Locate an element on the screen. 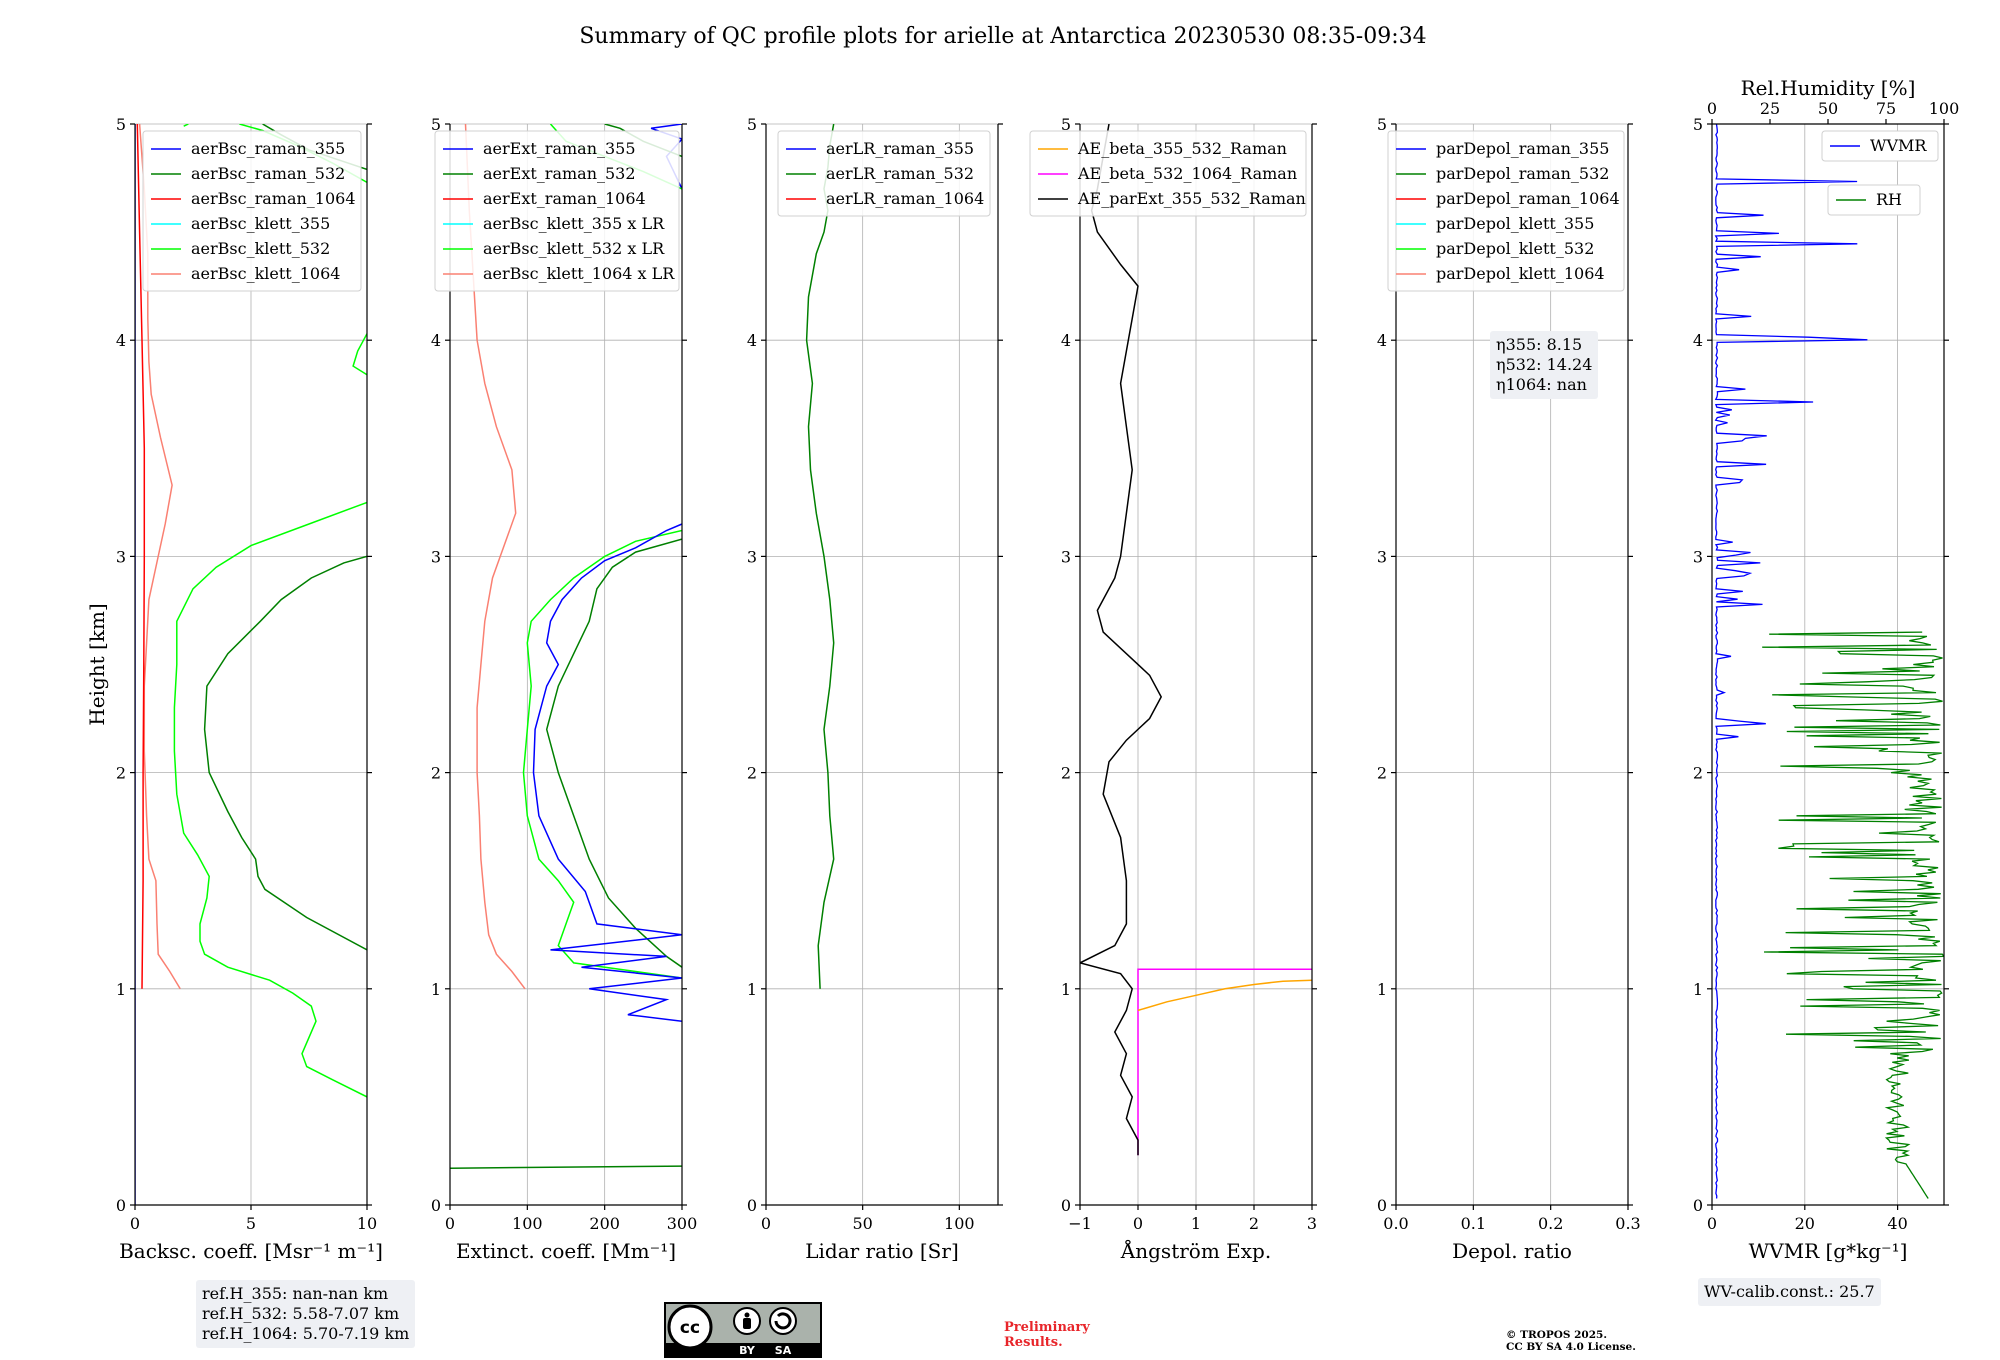 The width and height of the screenshot is (2000, 1360). top-x-tick-label: 25 is located at coordinates (1770, 108).